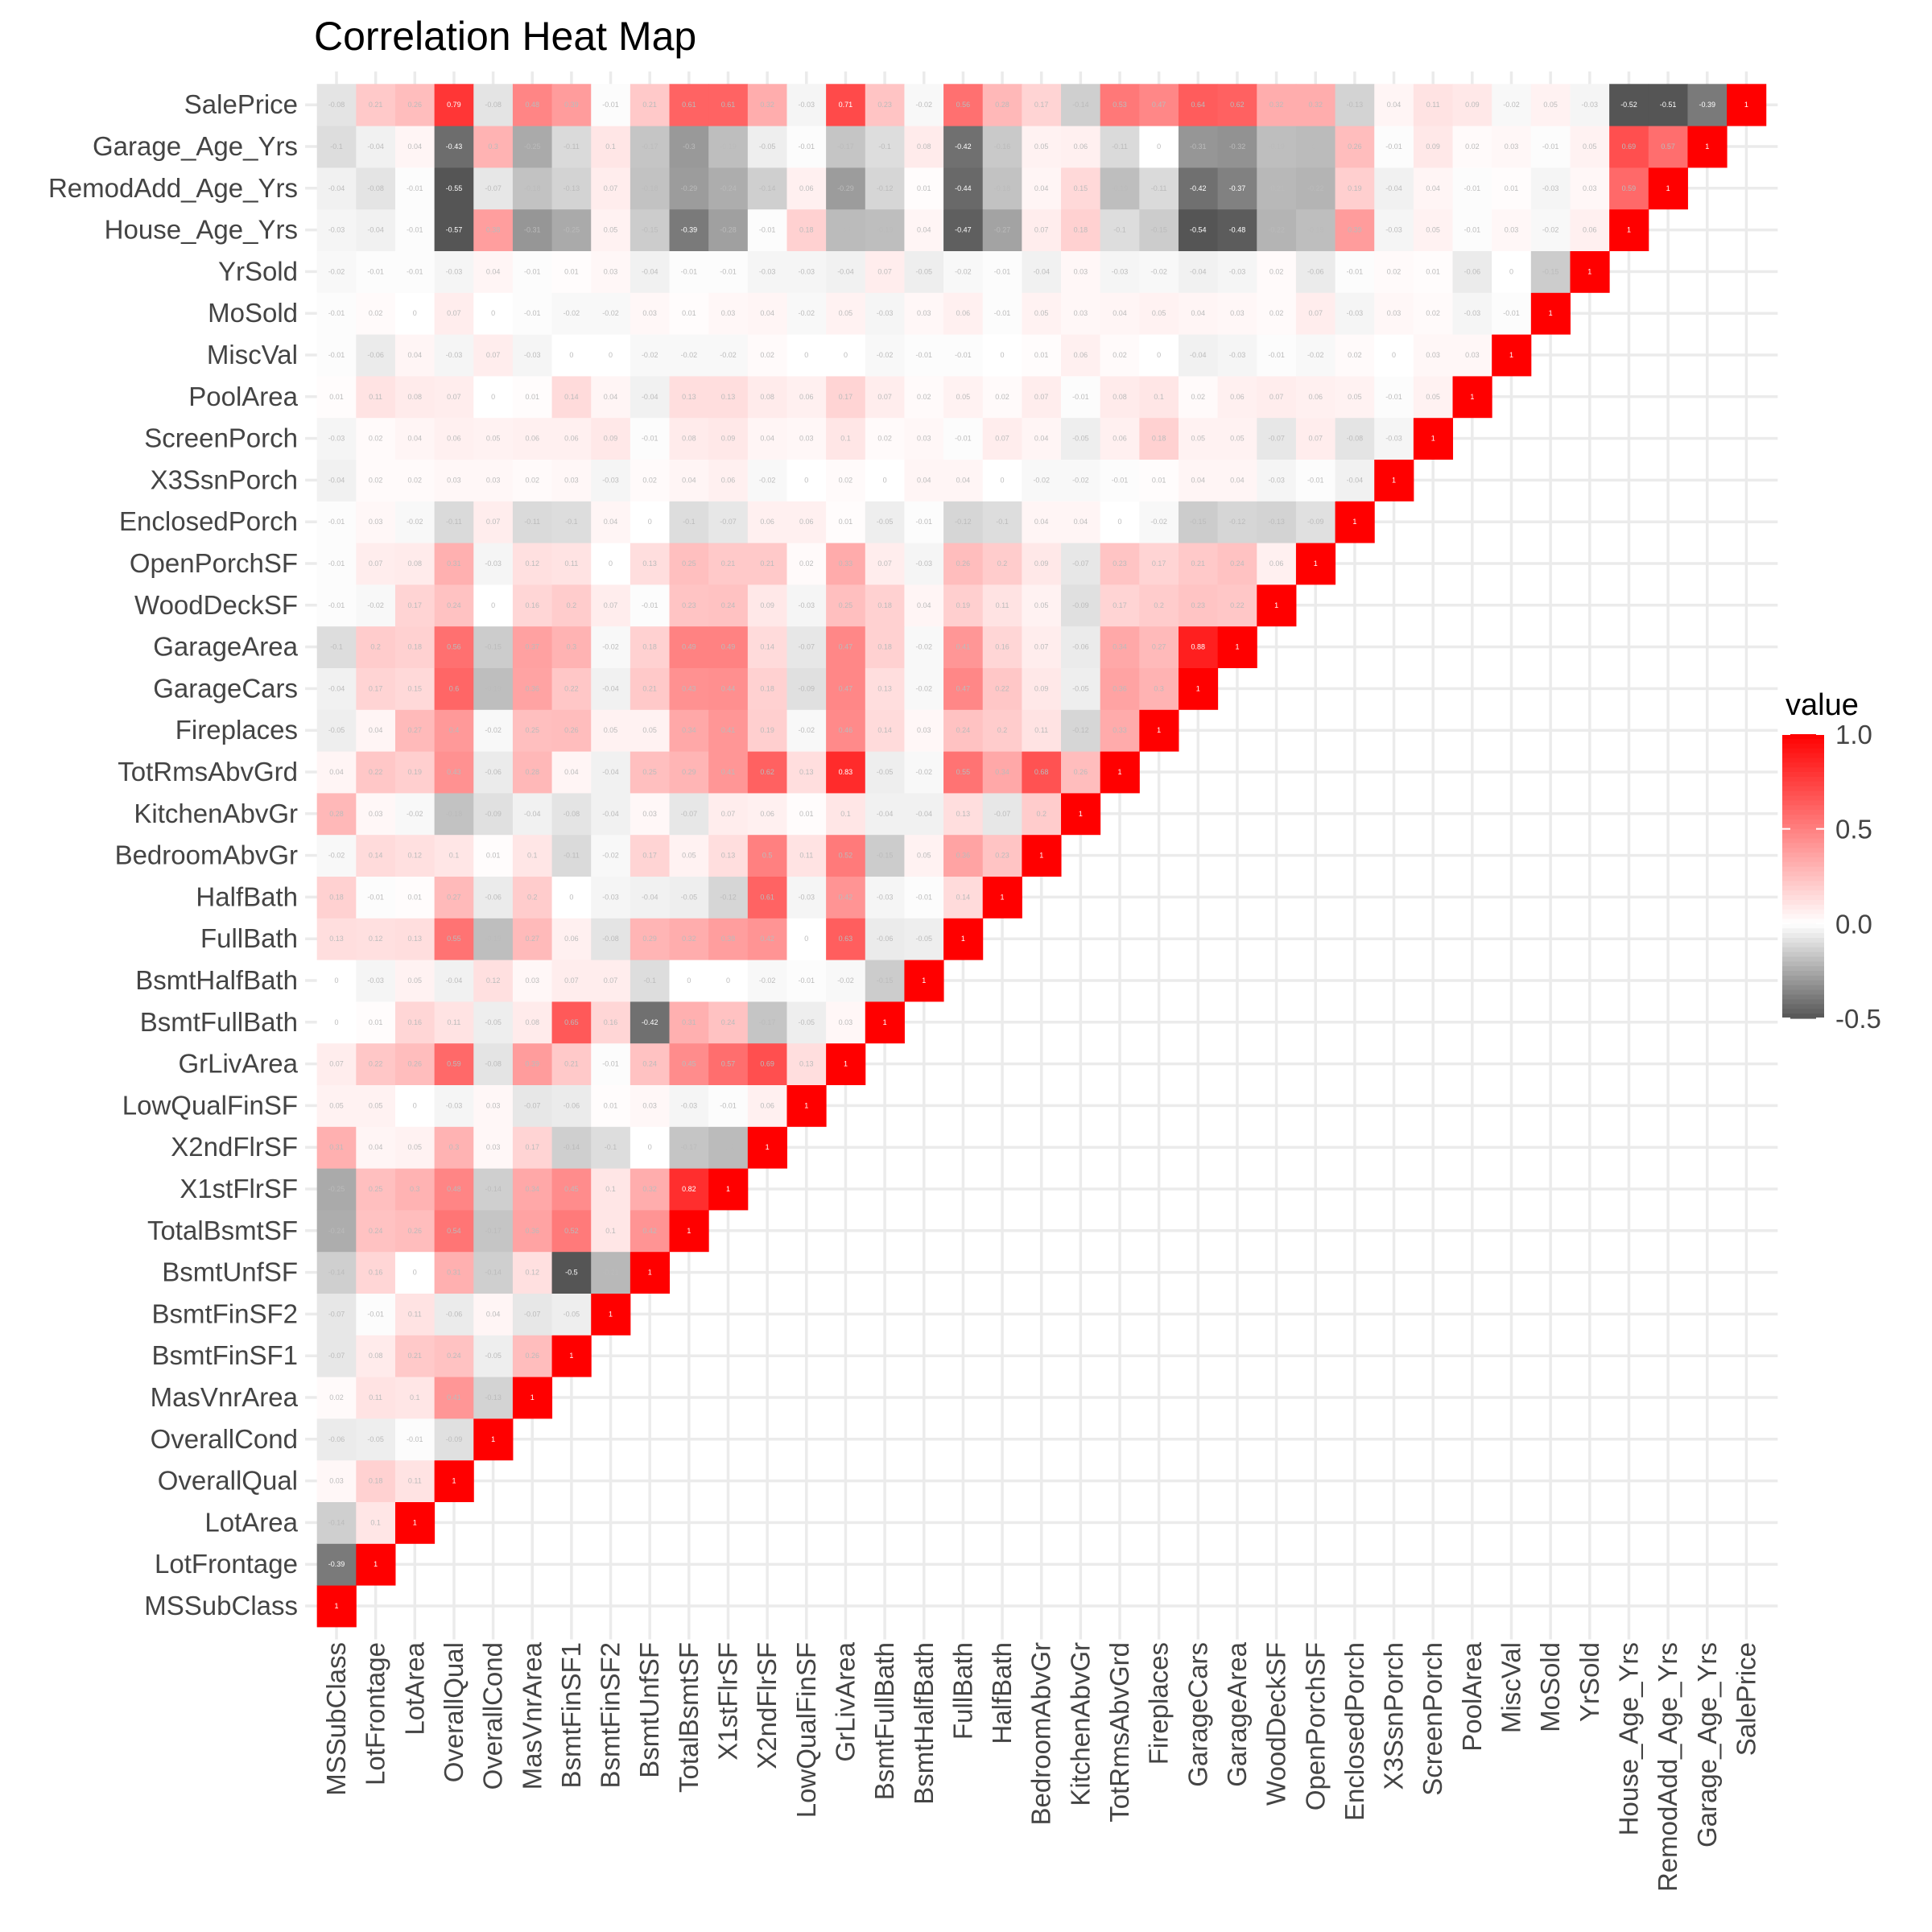 The height and width of the screenshot is (1932, 1932). I want to click on y-tick-label: ScreenPorch, so click(221, 438).